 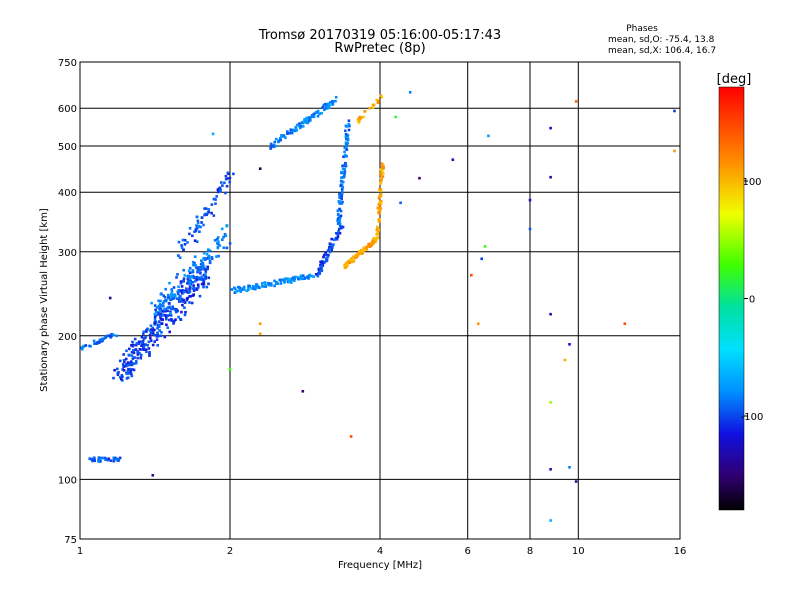 I want to click on x-tick-label: 6, so click(x=468, y=551).